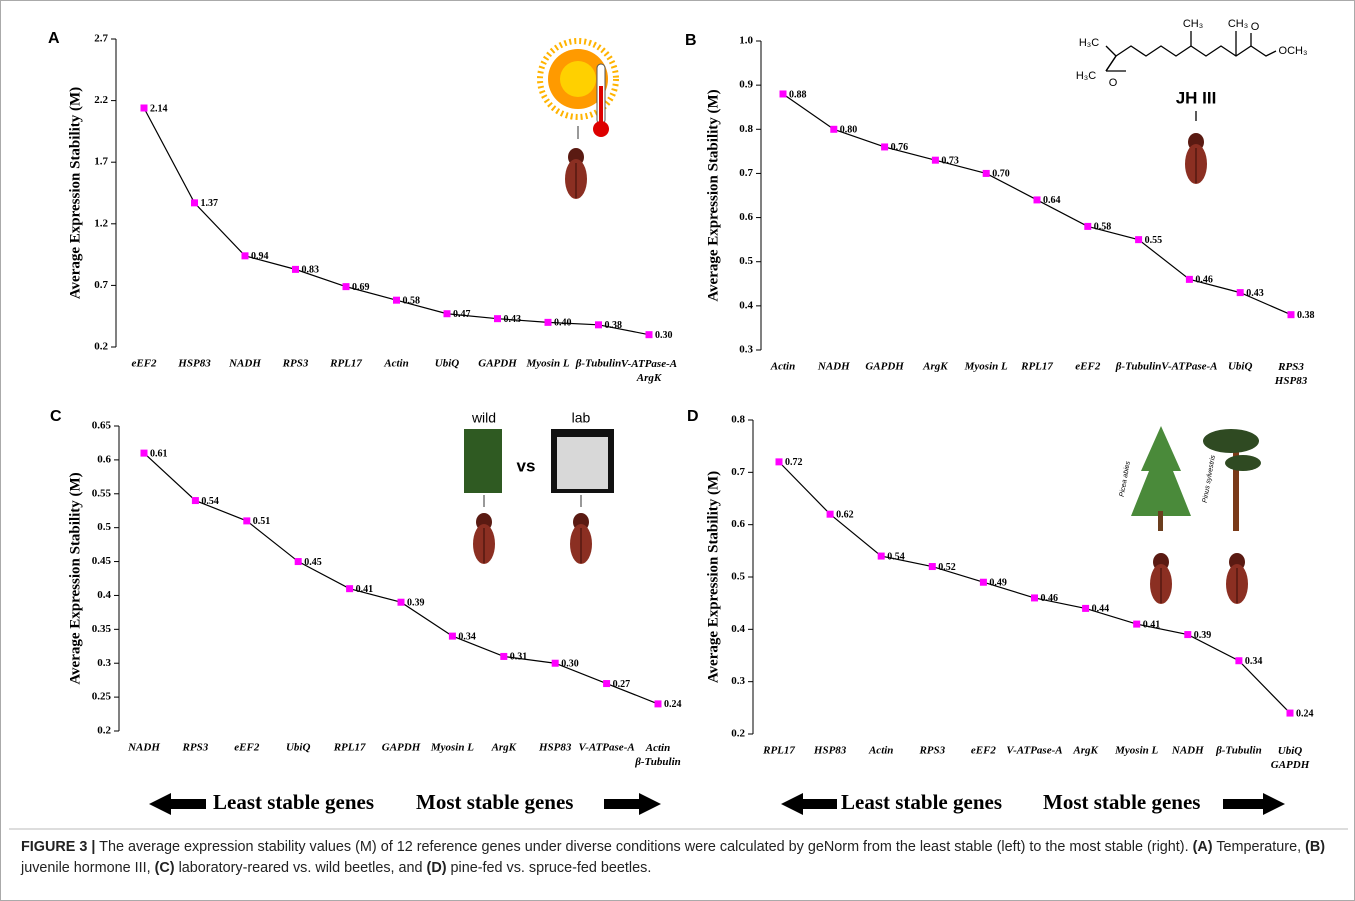 This screenshot has width=1355, height=901. Describe the element at coordinates (693, 416) in the screenshot. I see `panel-label: D` at that location.